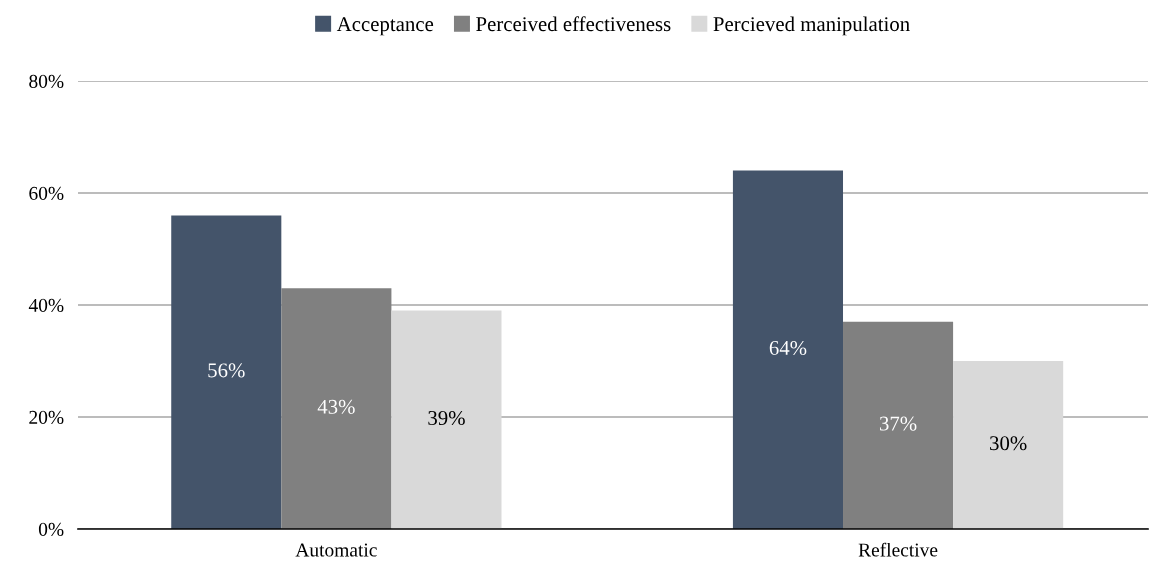 This screenshot has height=573, width=1168. I want to click on y-tick-label: 60%, so click(46, 193).